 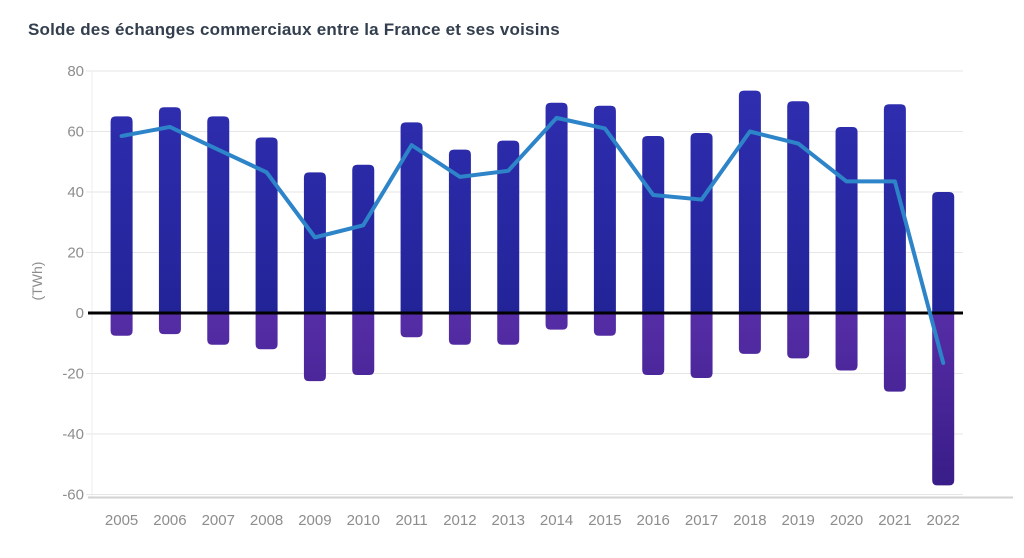 I want to click on bar-positive-2019, so click(x=798, y=207).